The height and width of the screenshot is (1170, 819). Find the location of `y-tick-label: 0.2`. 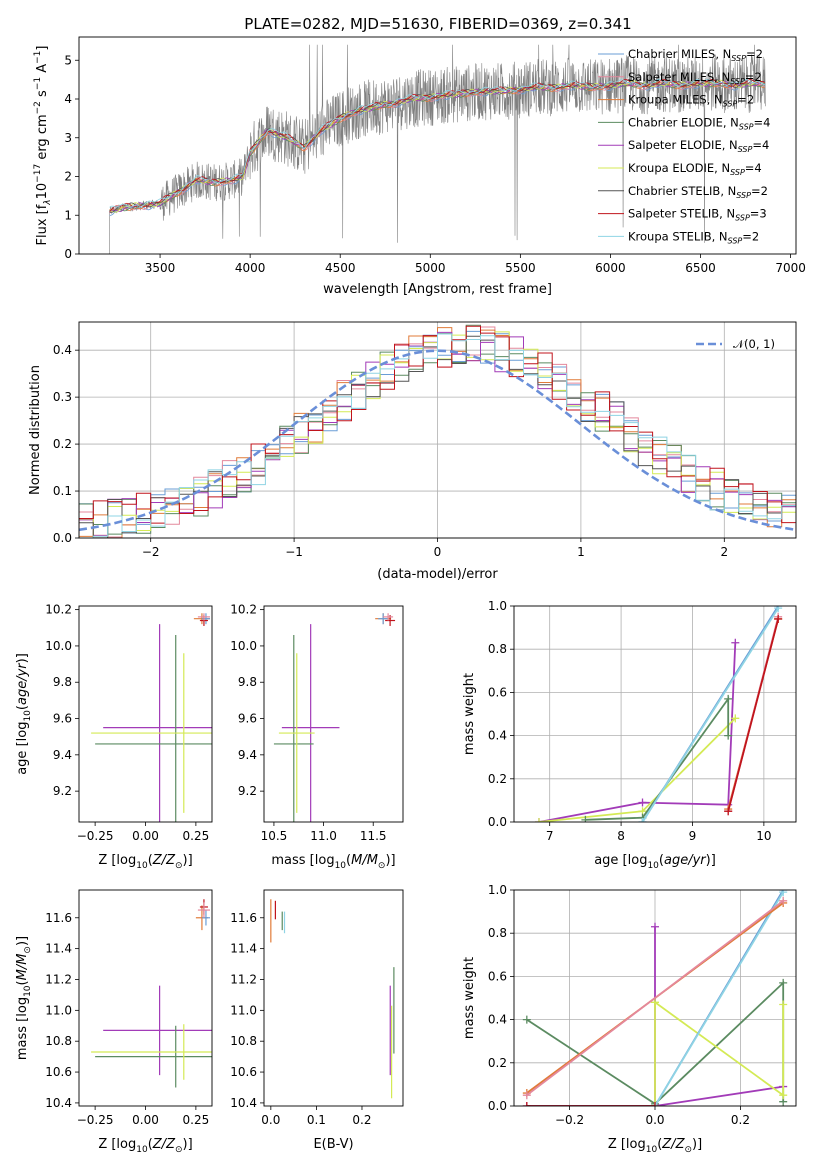

y-tick-label: 0.2 is located at coordinates (62, 444).